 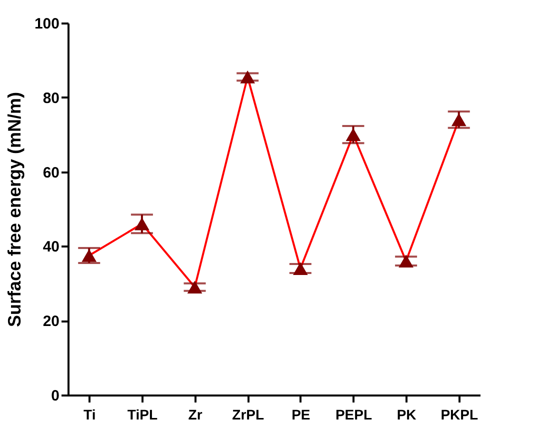 What do you see at coordinates (90, 414) in the screenshot?
I see `x-tick-label: Ti` at bounding box center [90, 414].